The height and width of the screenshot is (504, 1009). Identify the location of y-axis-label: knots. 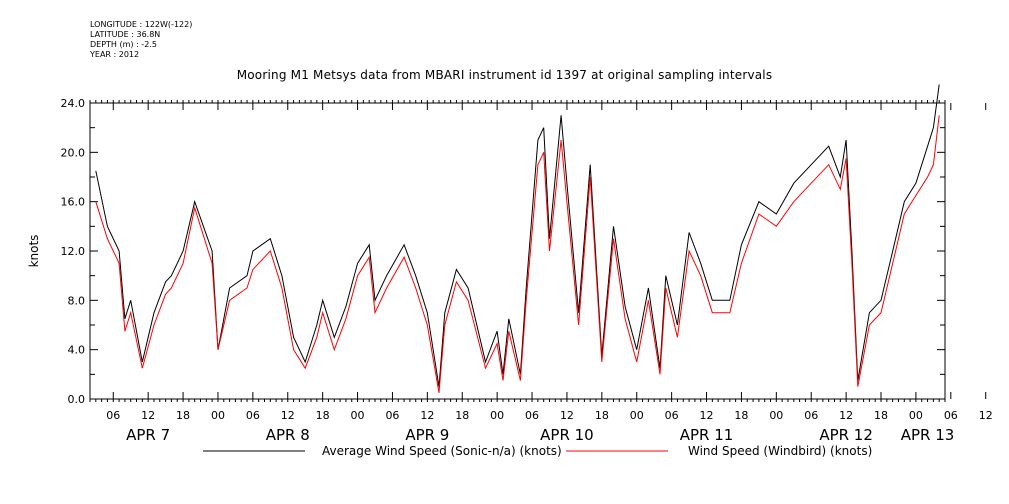
(34, 251).